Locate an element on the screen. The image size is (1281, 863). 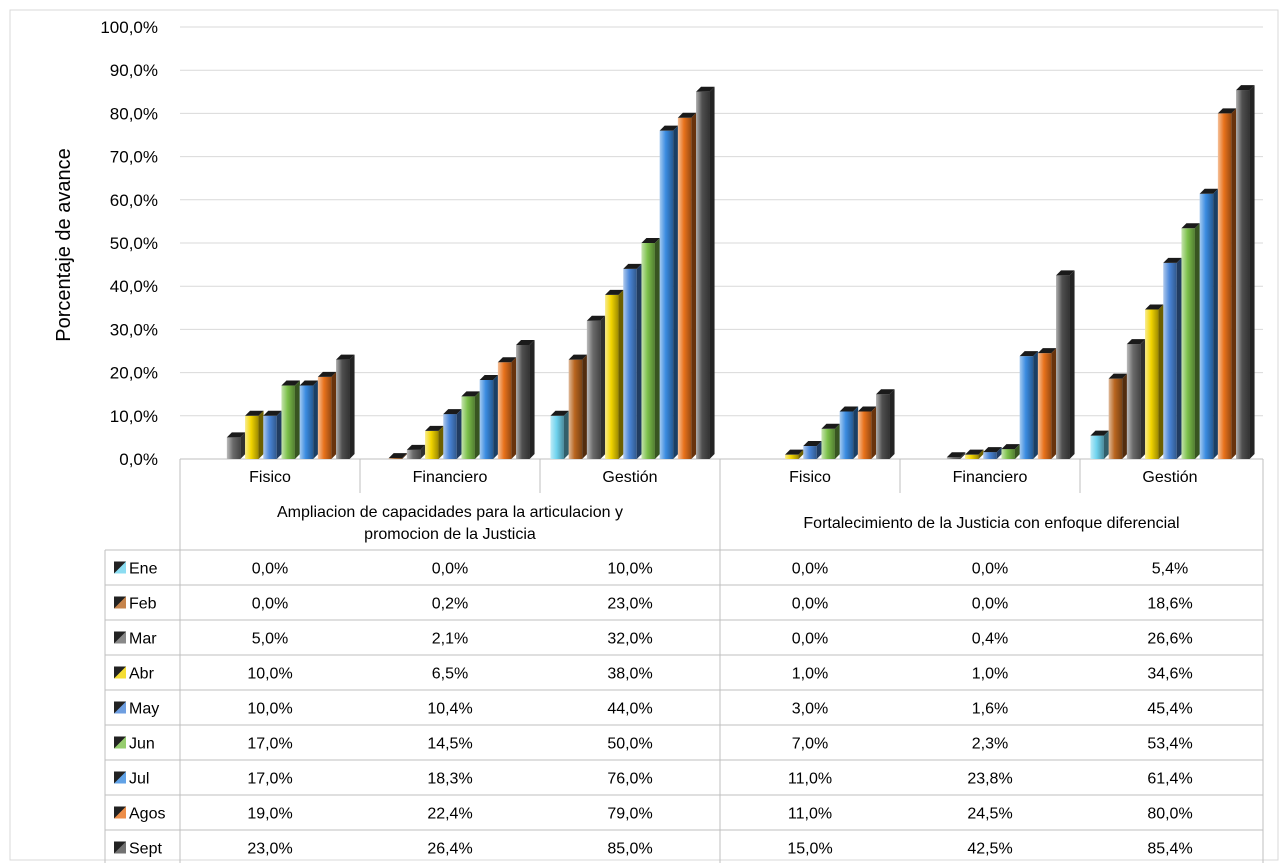
data-label: 0,4% is located at coordinates (990, 639).